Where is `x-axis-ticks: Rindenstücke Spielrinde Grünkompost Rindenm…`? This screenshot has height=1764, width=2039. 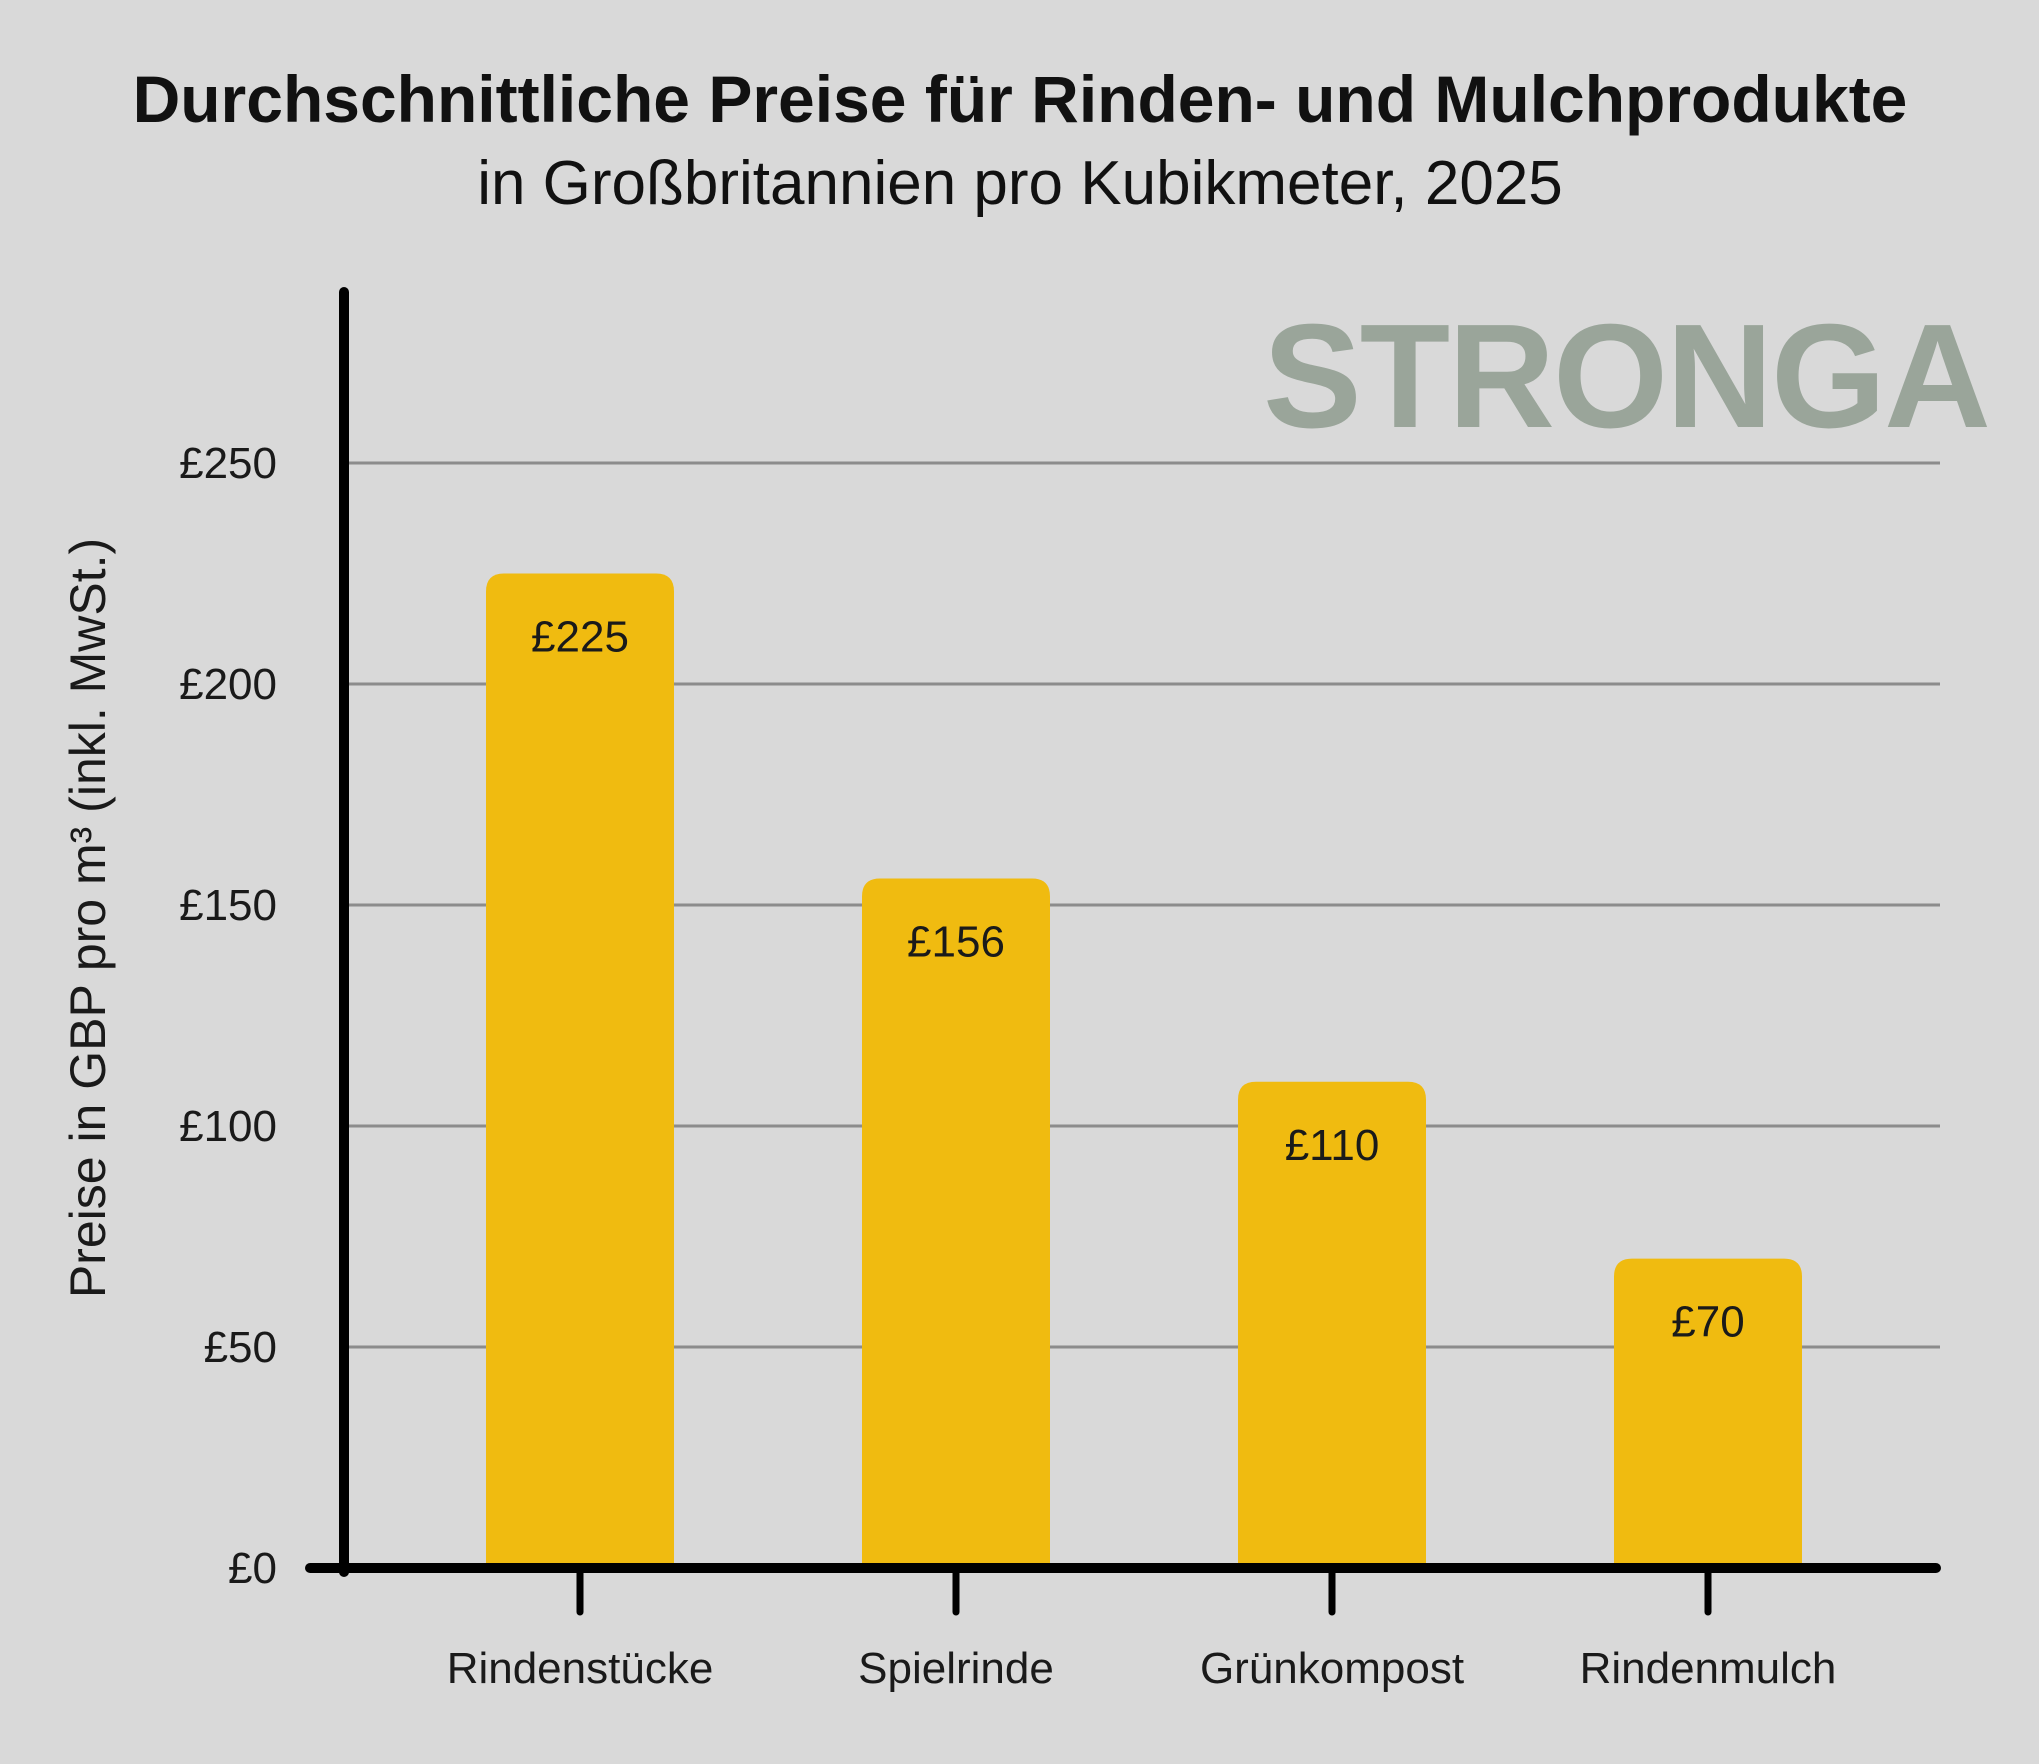 x-axis-ticks: Rindenstücke Spielrinde Grünkompost Rindenm… is located at coordinates (1142, 1628).